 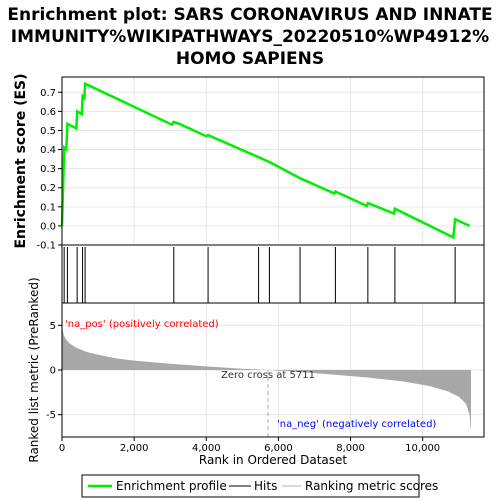 I want to click on es-tick-label: 0.7, so click(x=48, y=93).